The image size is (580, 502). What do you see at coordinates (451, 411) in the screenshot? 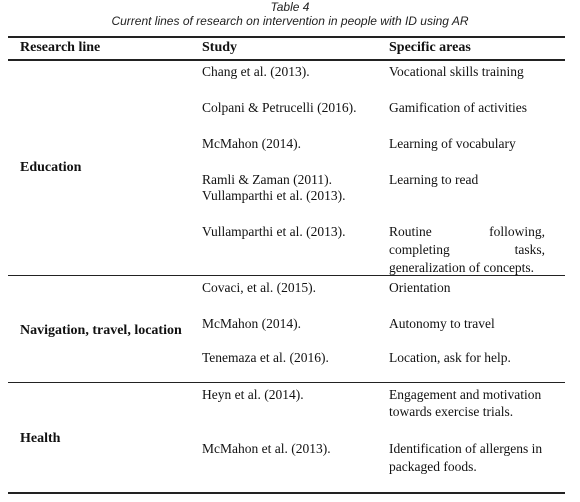
I see `area-cell: towards exercise trials.` at bounding box center [451, 411].